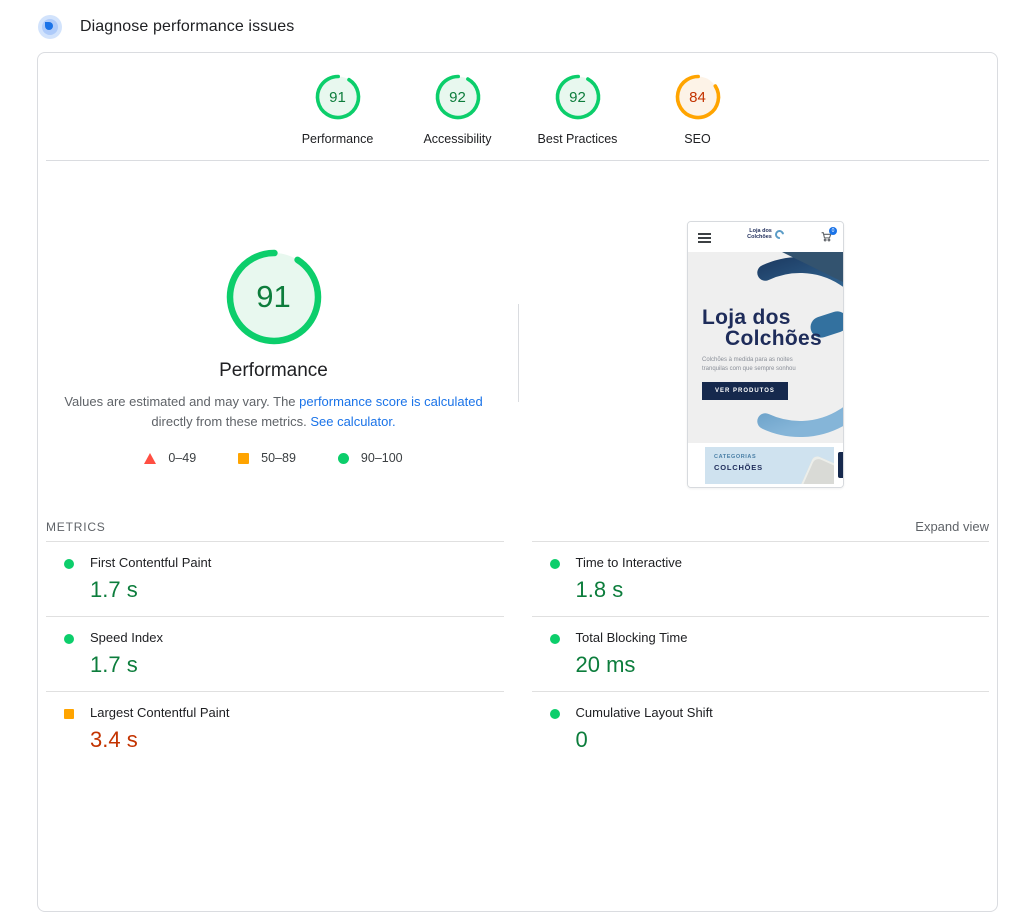  Describe the element at coordinates (779, 234) in the screenshot. I see `site-logo-c-icon` at that location.